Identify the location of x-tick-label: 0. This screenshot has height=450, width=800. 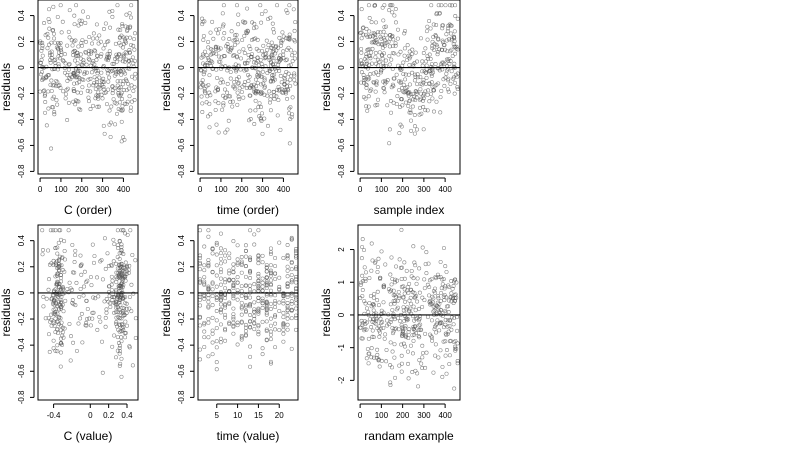
(40, 189).